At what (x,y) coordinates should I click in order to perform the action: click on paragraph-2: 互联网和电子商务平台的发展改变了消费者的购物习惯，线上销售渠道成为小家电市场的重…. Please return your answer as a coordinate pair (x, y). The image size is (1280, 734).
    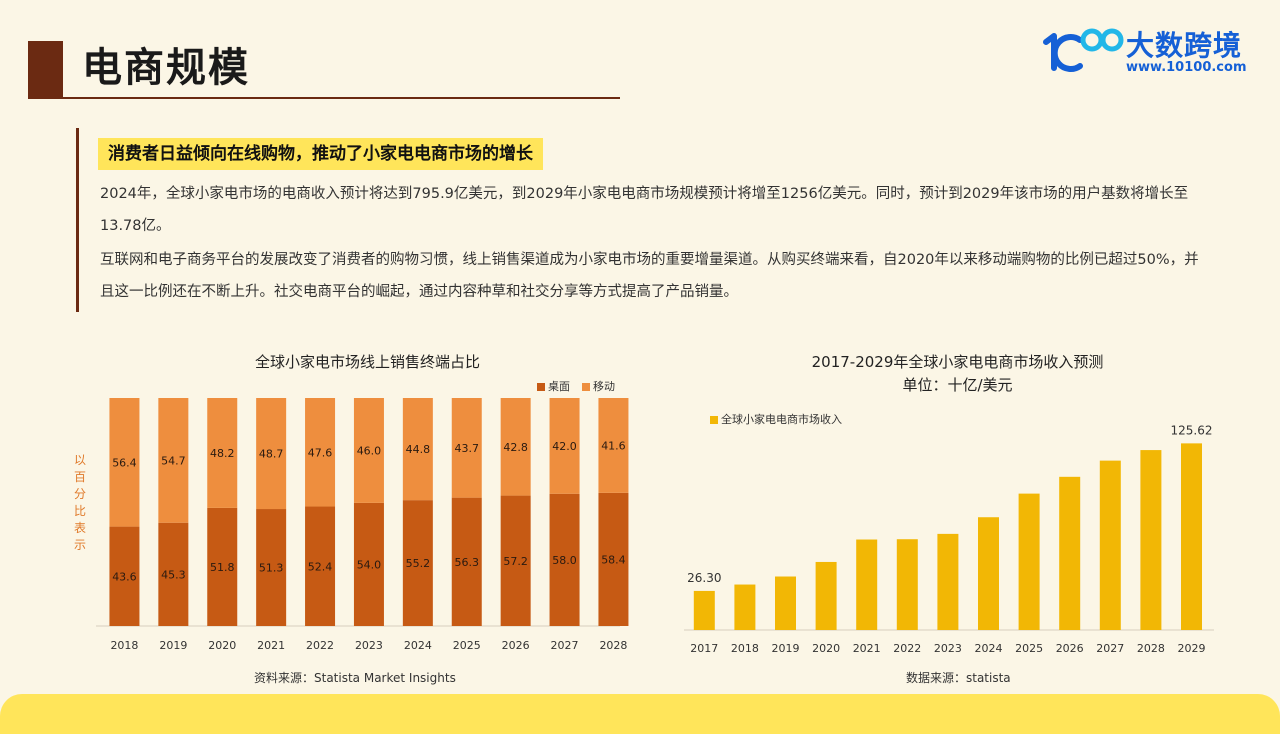
    Looking at the image, I should click on (649, 276).